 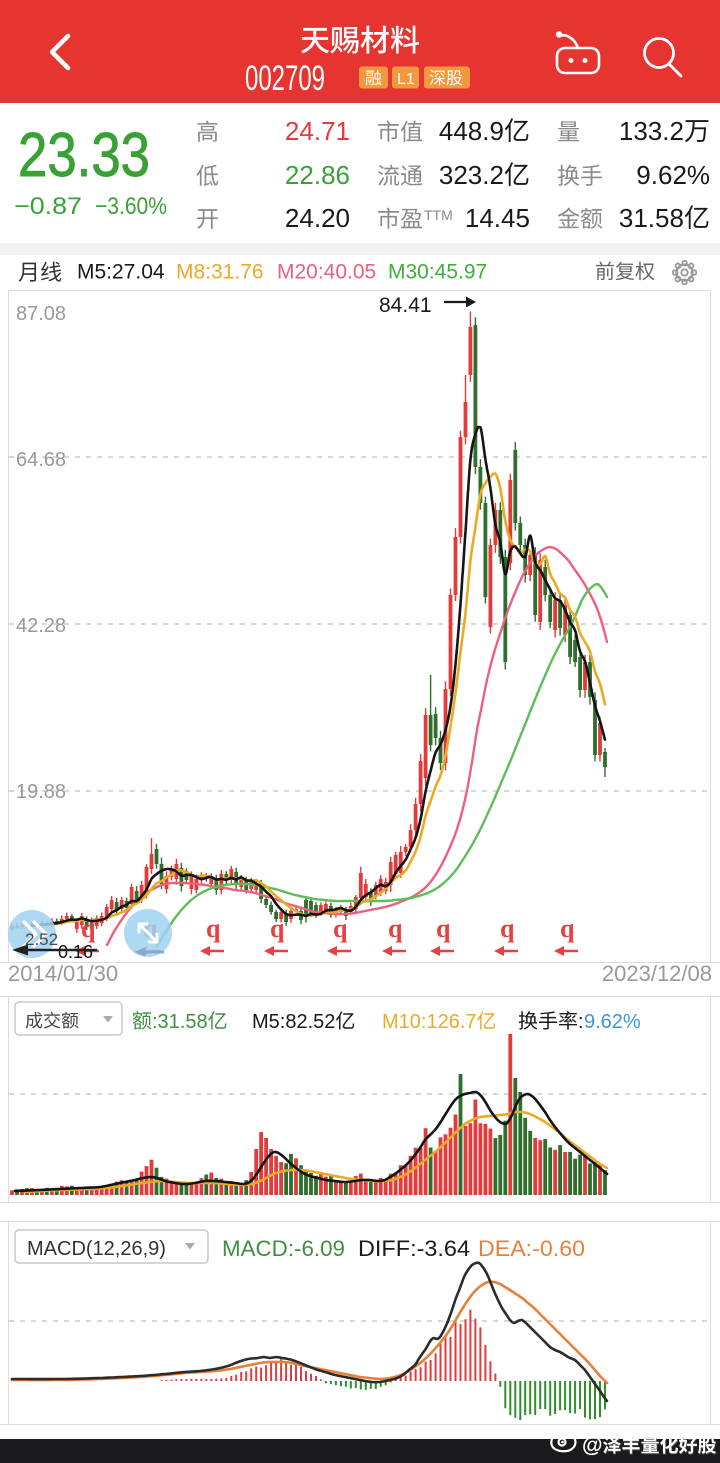 What do you see at coordinates (41, 792) in the screenshot?
I see `svg-text: 19.88` at bounding box center [41, 792].